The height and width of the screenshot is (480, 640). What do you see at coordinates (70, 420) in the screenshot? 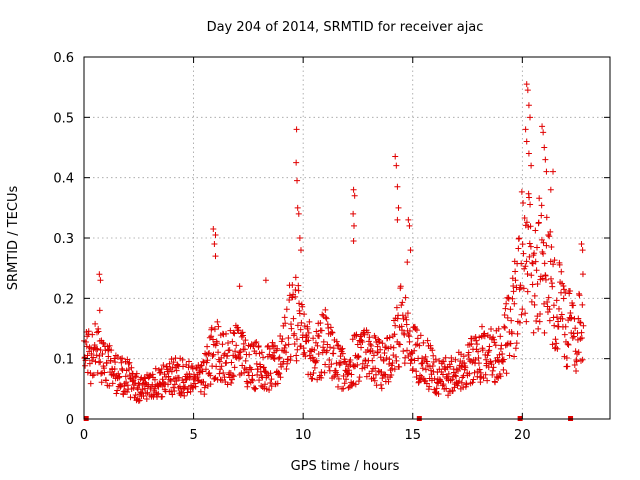
I see `y-tick-label: 0` at bounding box center [70, 420].